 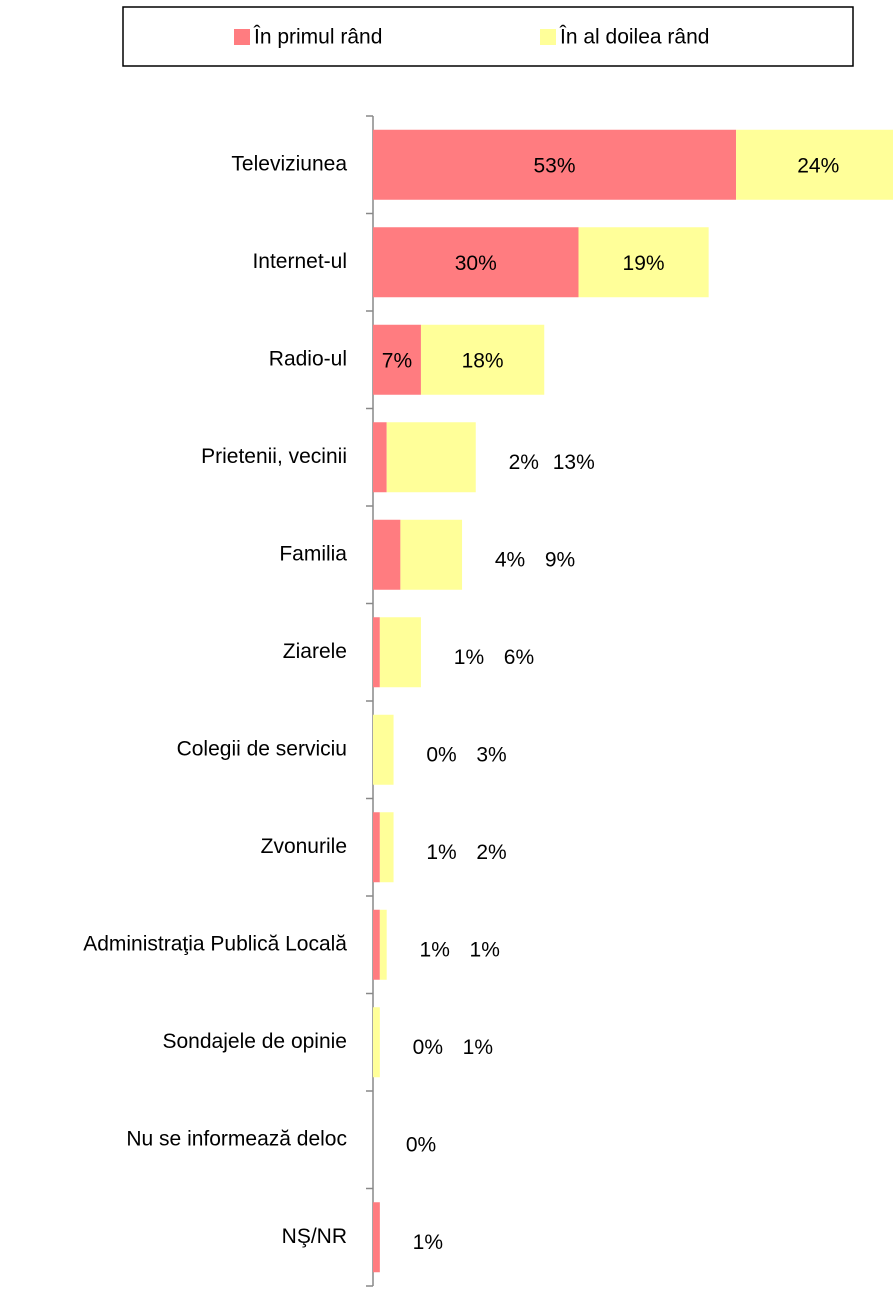 I want to click on value-label: 19%, so click(x=644, y=263).